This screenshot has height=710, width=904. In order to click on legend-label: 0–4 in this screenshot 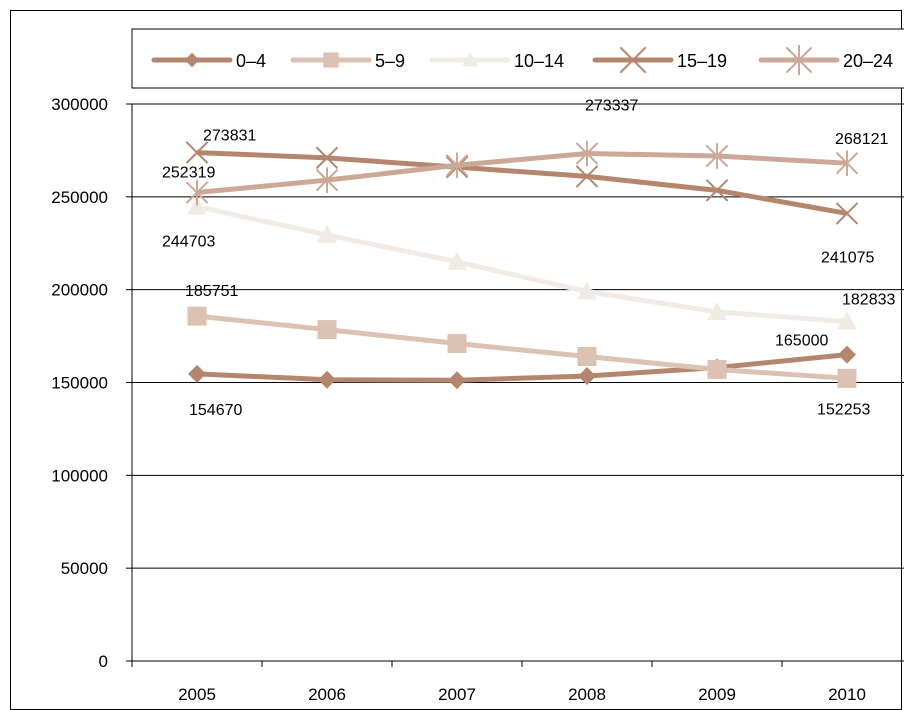, I will do `click(251, 61)`.